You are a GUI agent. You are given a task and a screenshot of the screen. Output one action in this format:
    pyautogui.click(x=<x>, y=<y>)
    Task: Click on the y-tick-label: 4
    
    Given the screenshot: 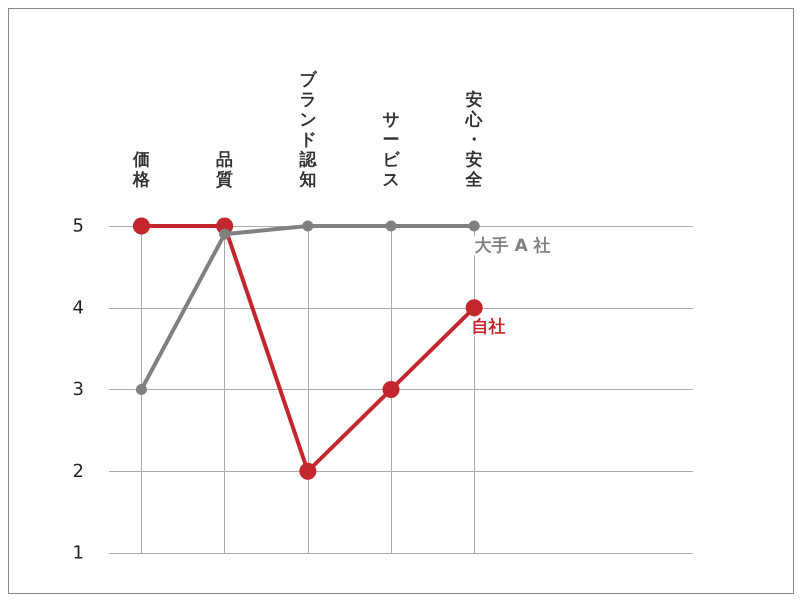 What is the action you would take?
    pyautogui.click(x=78, y=307)
    